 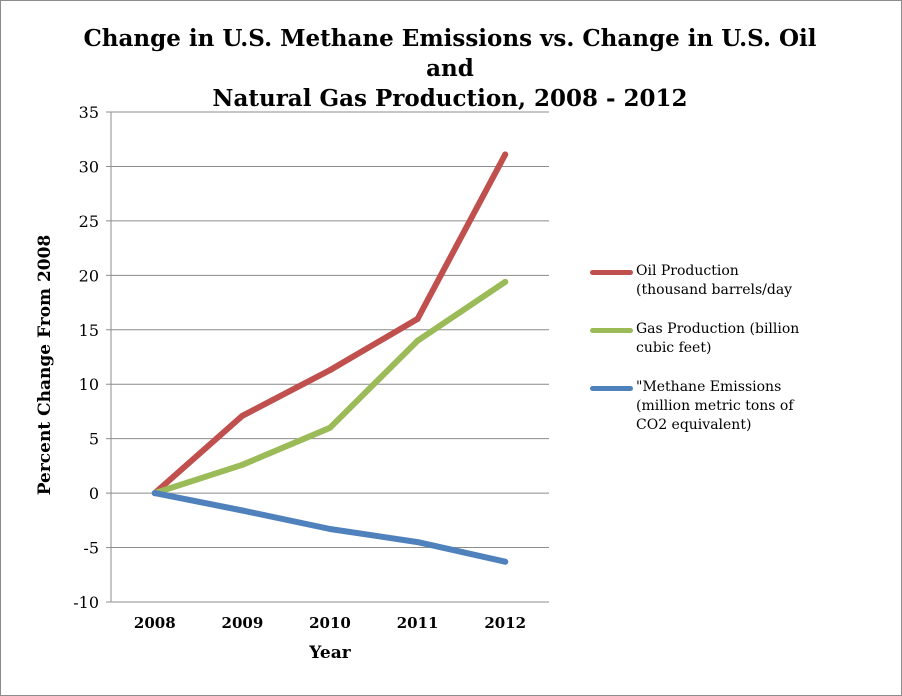 What do you see at coordinates (330, 387) in the screenshot?
I see `series-line-gas` at bounding box center [330, 387].